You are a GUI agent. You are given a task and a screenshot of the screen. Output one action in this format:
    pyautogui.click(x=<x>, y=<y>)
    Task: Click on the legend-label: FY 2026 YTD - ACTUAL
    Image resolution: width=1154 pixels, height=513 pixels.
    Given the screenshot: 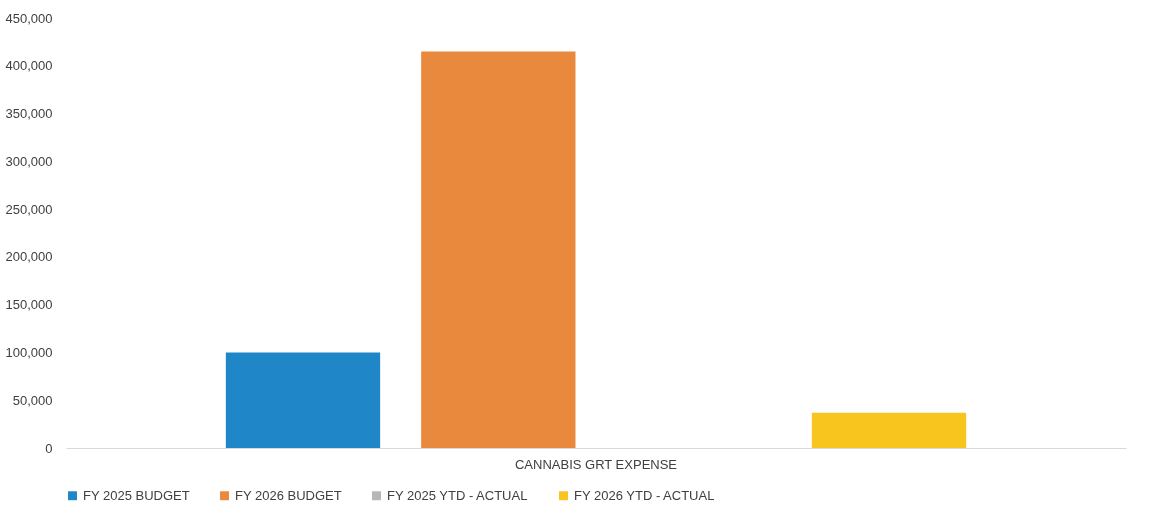 What is the action you would take?
    pyautogui.click(x=644, y=495)
    